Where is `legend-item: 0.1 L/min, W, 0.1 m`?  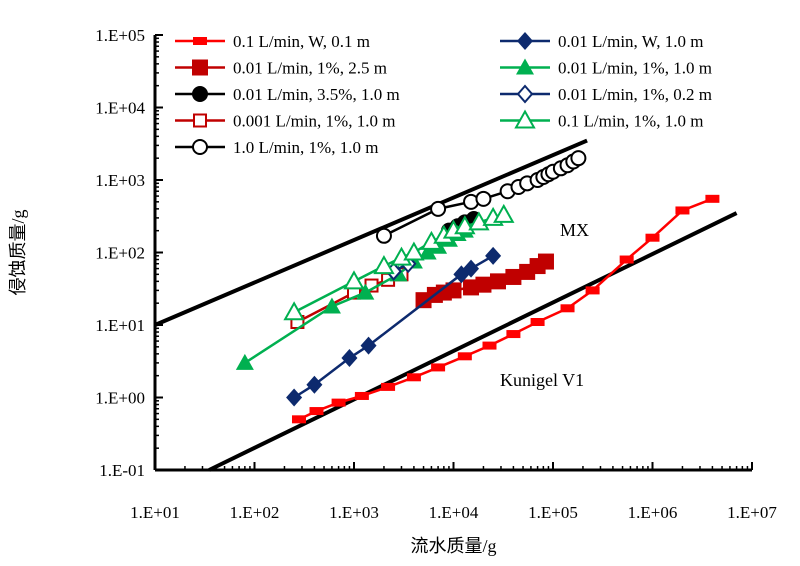
legend-item: 0.1 L/min, W, 0.1 m is located at coordinates (272, 41).